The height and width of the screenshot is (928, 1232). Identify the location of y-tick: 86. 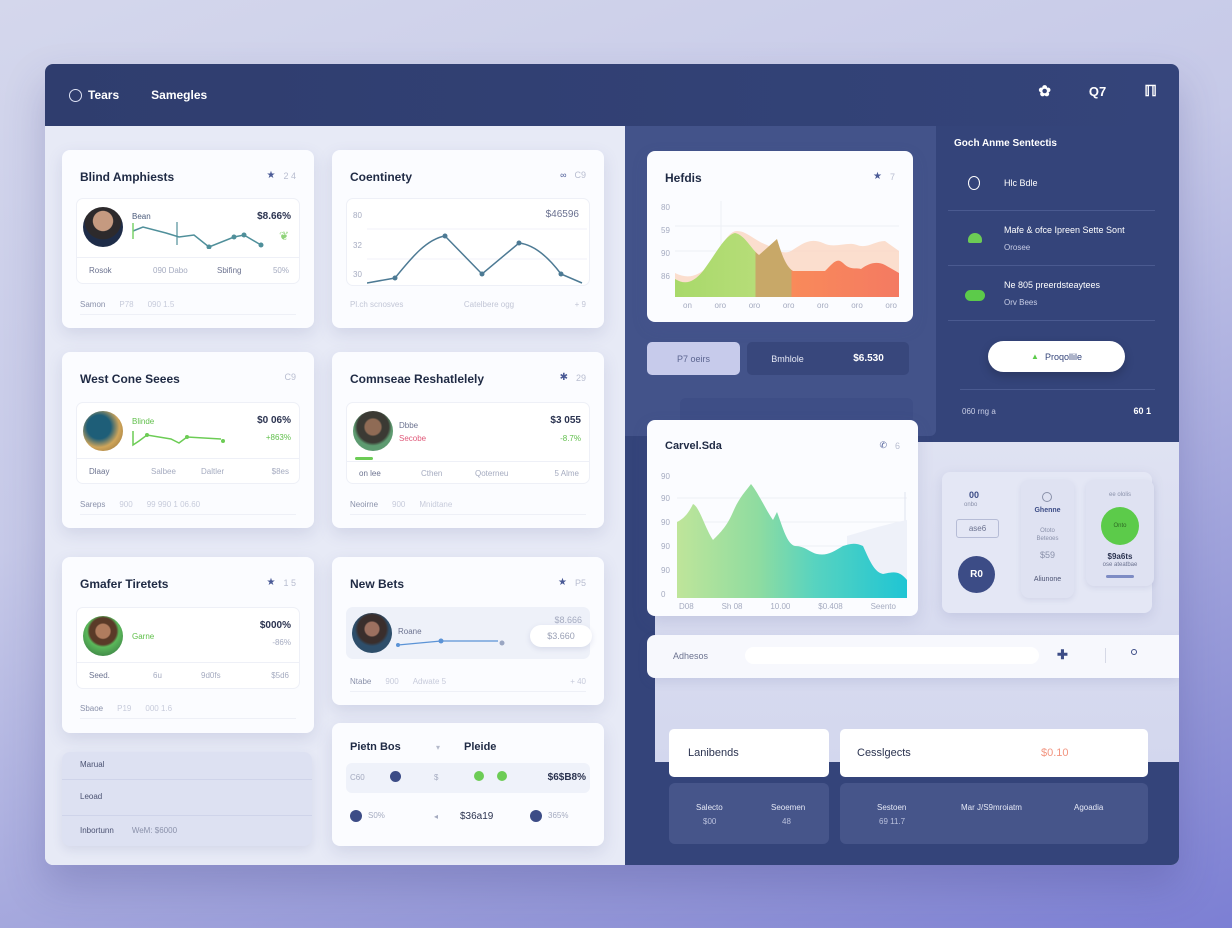
(665, 276).